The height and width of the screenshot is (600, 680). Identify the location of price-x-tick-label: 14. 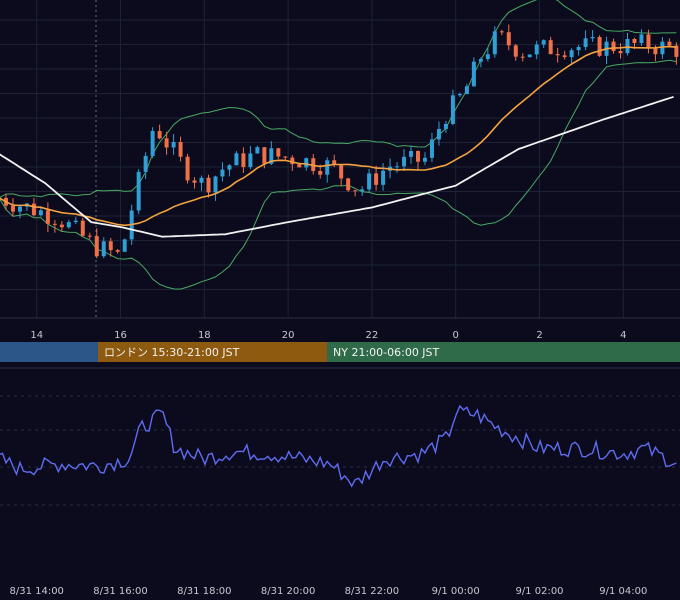
(36, 335).